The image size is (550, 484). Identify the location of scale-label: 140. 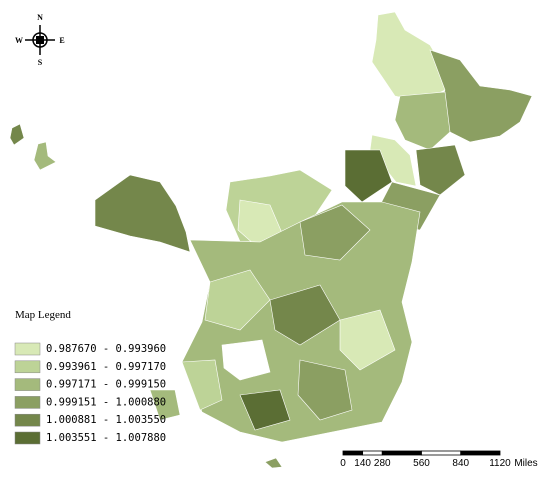
(362, 463).